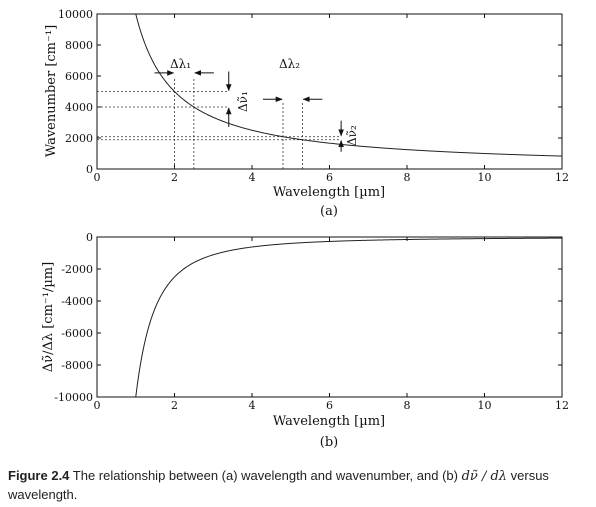 The width and height of the screenshot is (596, 507). Describe the element at coordinates (73, 397) in the screenshot. I see `panel-b-y-tick-label: -10000` at that location.